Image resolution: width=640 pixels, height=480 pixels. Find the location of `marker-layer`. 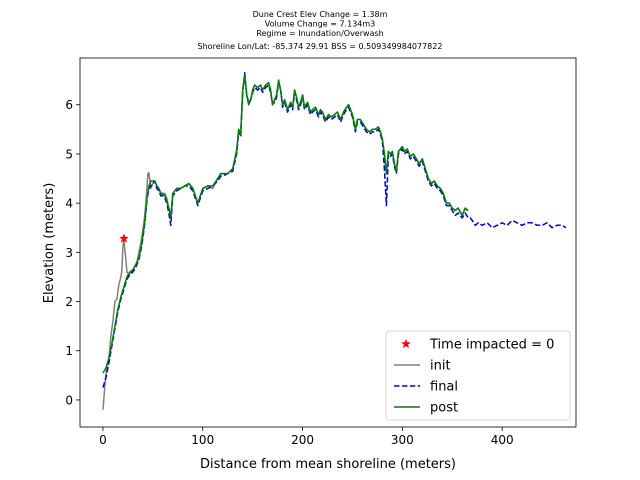

marker-layer is located at coordinates (123, 238).